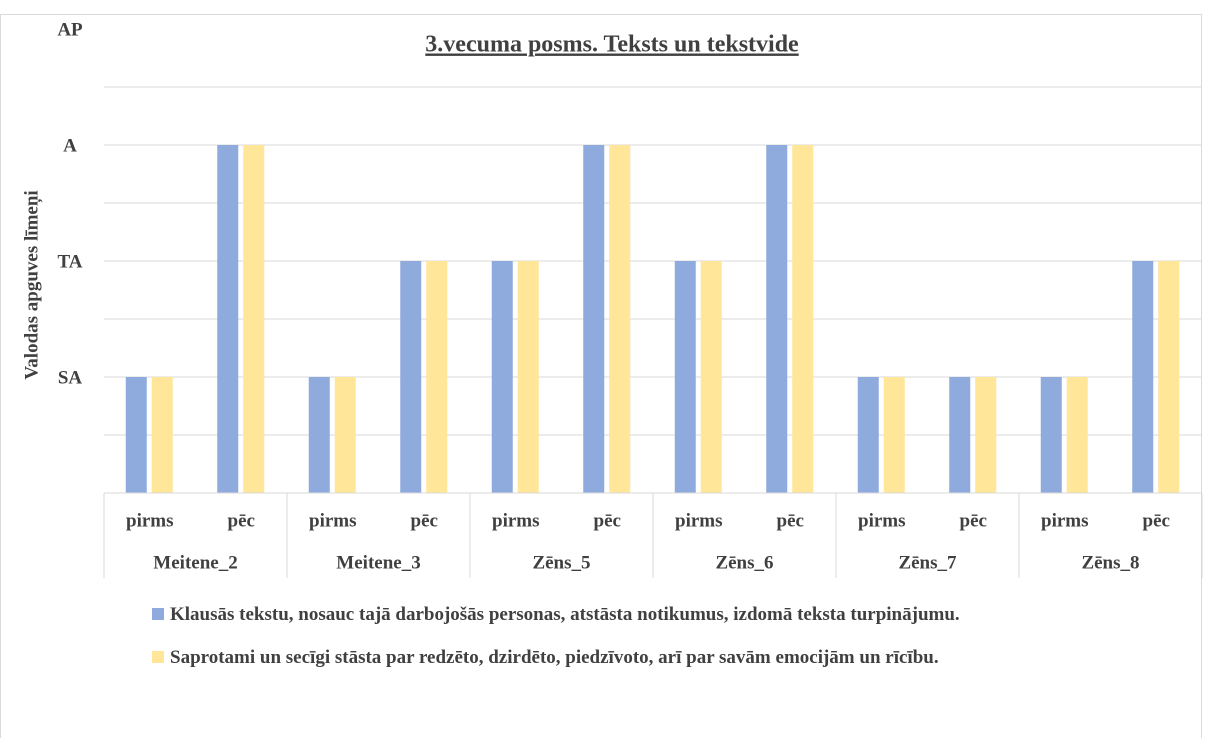 Image resolution: width=1207 pixels, height=738 pixels. Describe the element at coordinates (70, 261) in the screenshot. I see `y-tick-label: TA` at that location.